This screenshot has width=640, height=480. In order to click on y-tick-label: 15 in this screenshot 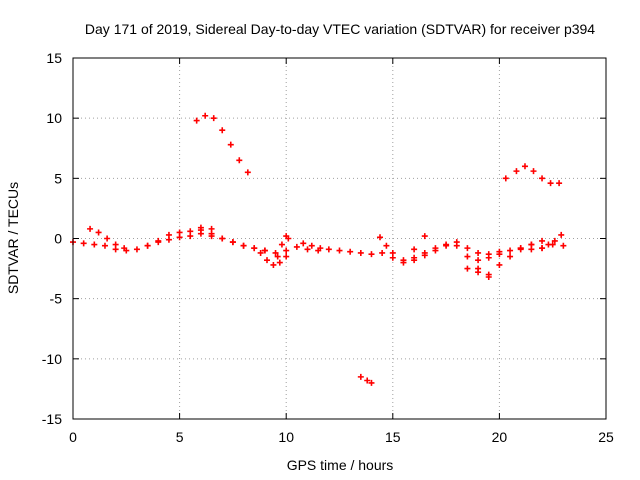, I will do `click(54, 58)`.